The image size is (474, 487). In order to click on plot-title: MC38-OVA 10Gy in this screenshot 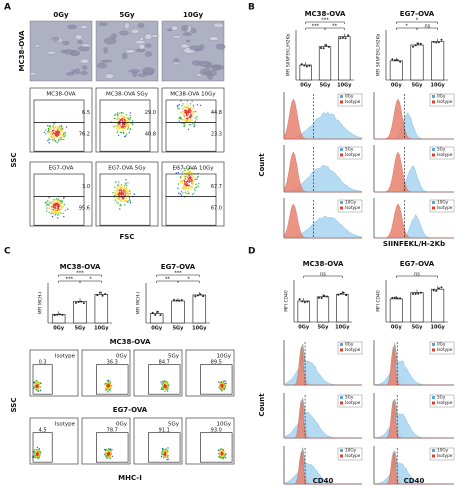, I will do `click(193, 95)`.